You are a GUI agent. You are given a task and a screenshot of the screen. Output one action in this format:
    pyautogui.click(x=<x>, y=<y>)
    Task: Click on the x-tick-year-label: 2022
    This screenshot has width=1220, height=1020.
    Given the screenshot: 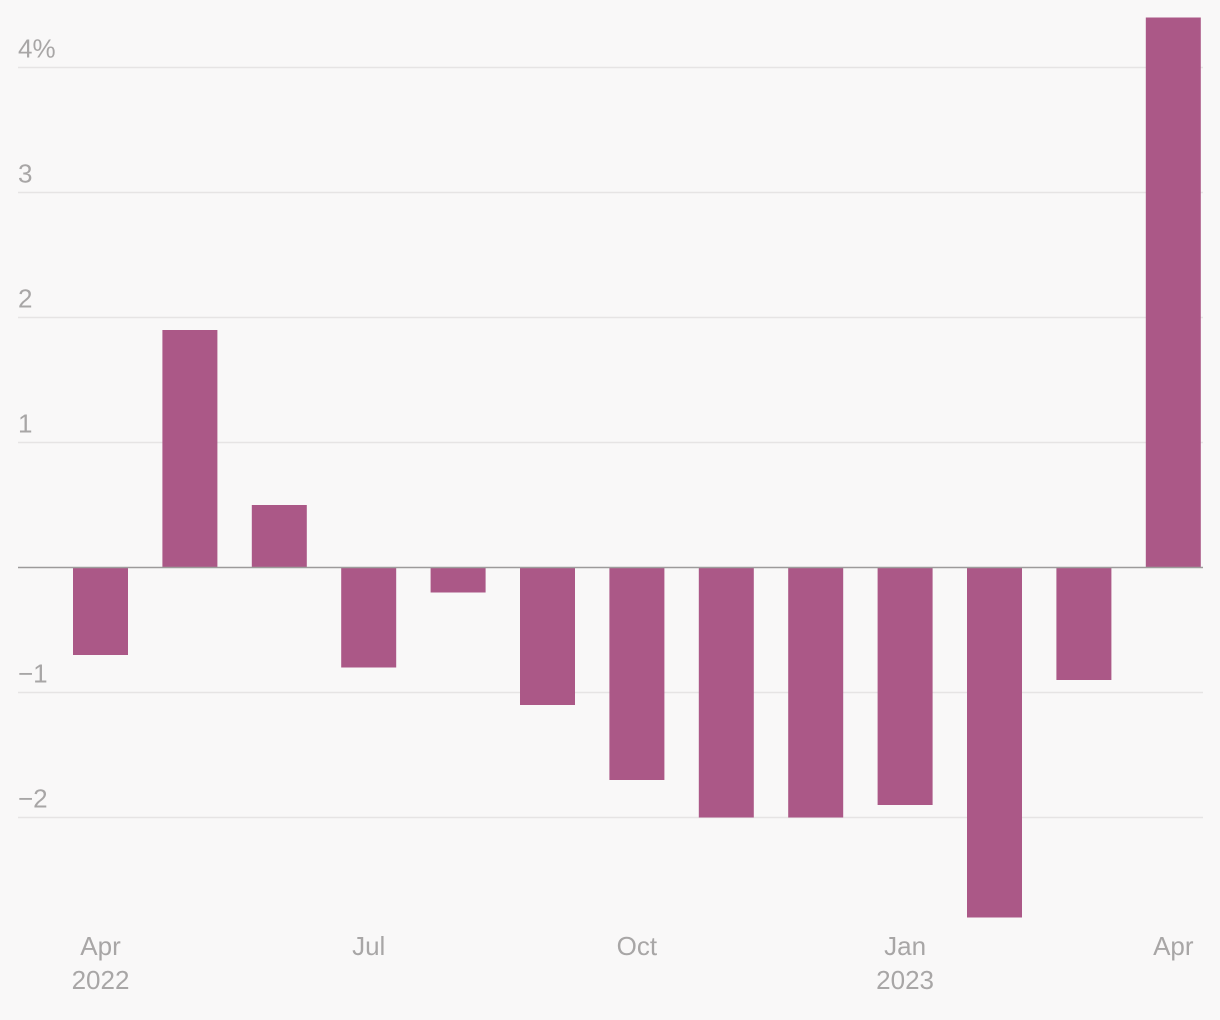 What is the action you would take?
    pyautogui.click(x=101, y=980)
    